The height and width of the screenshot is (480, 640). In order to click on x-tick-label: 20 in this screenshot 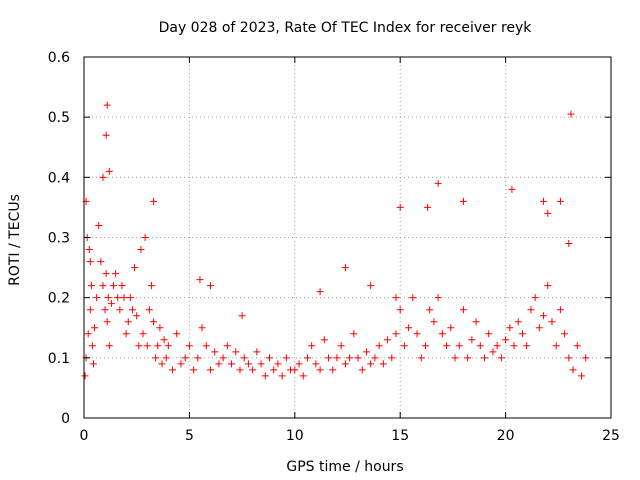, I will do `click(506, 436)`.